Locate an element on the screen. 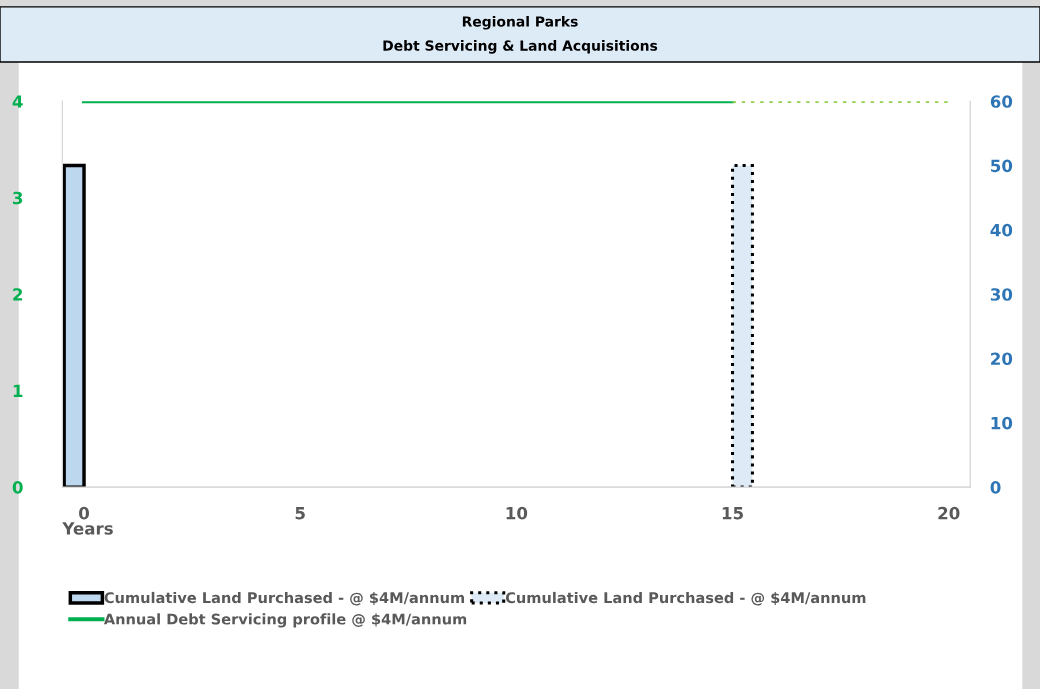 Image resolution: width=1040 pixels, height=689 pixels. x-tick-label: 20 is located at coordinates (949, 513).